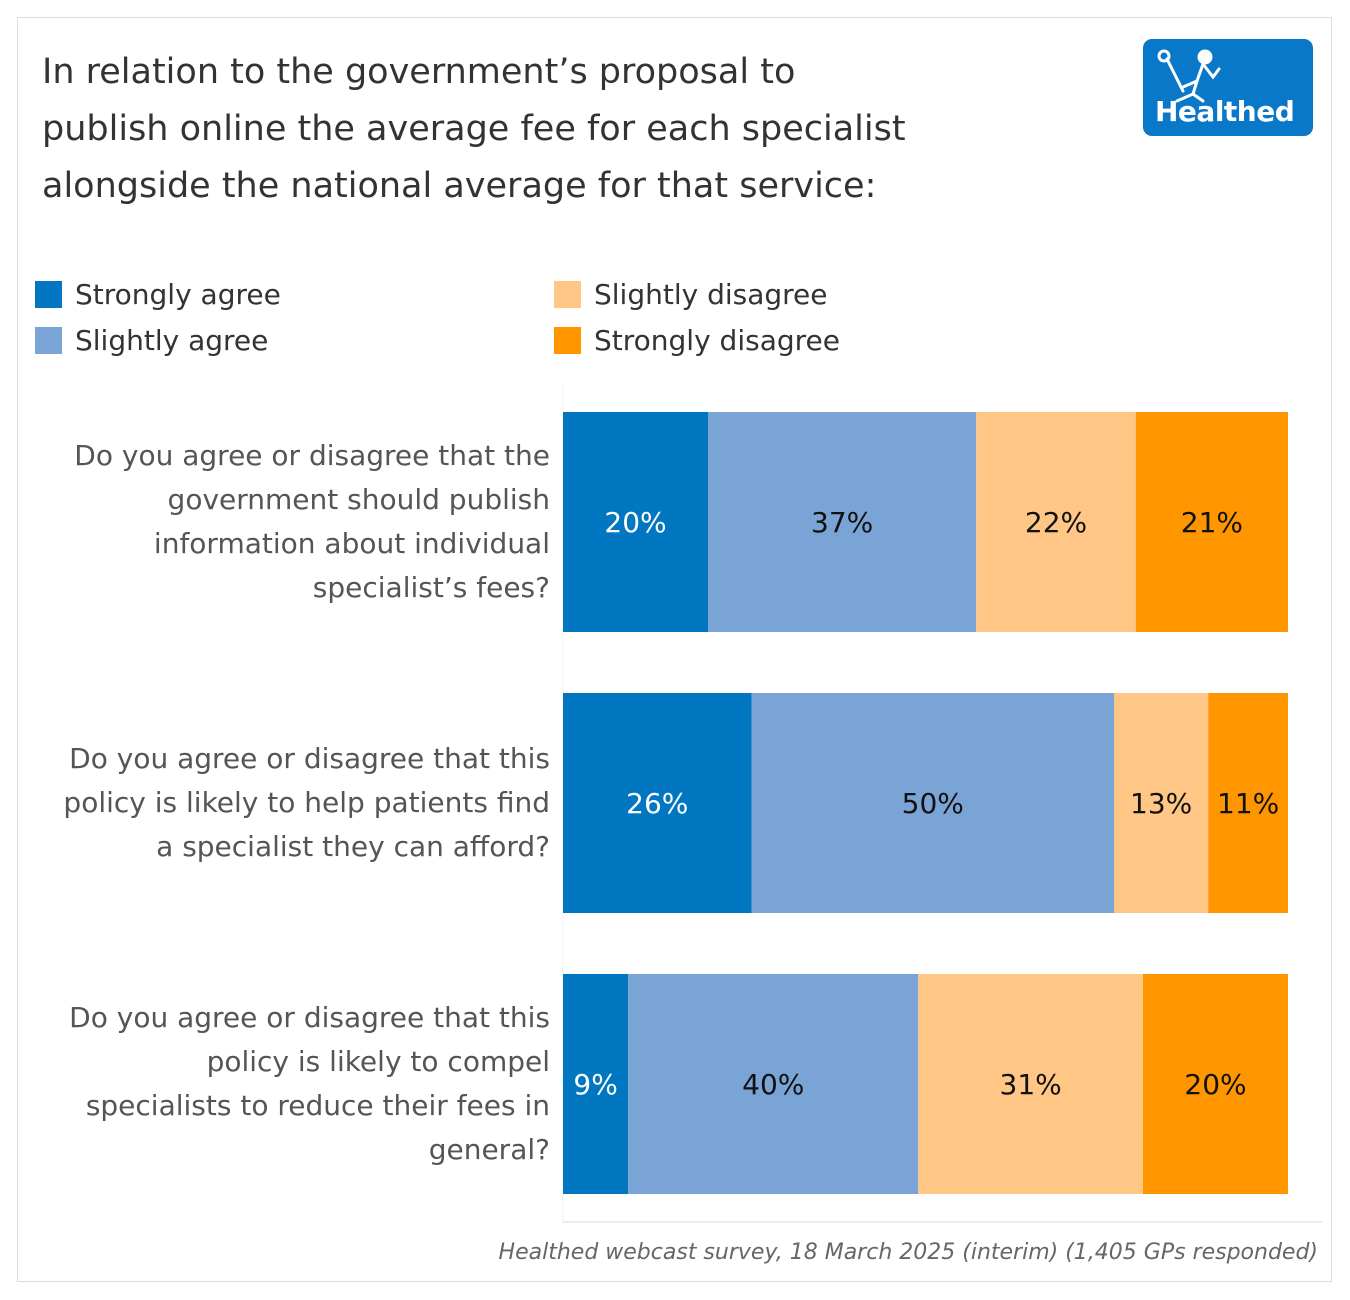 This screenshot has width=1350, height=1300. Describe the element at coordinates (178, 294) in the screenshot. I see `legend-label: Strongly agree` at that location.